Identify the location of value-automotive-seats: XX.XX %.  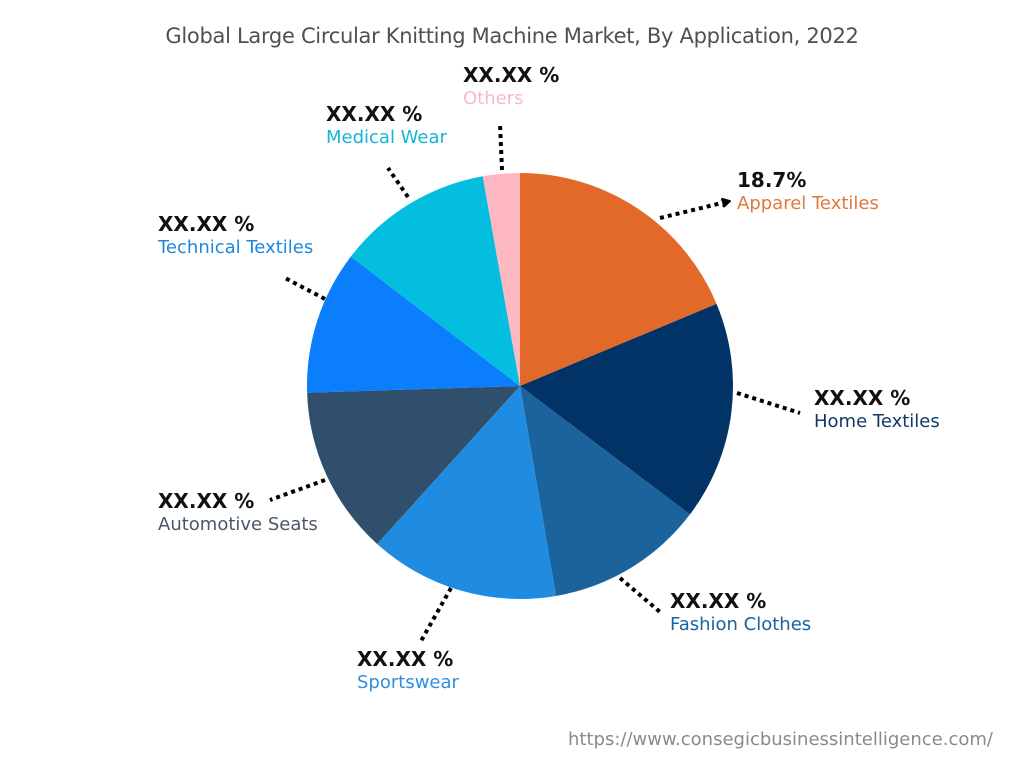
(206, 501).